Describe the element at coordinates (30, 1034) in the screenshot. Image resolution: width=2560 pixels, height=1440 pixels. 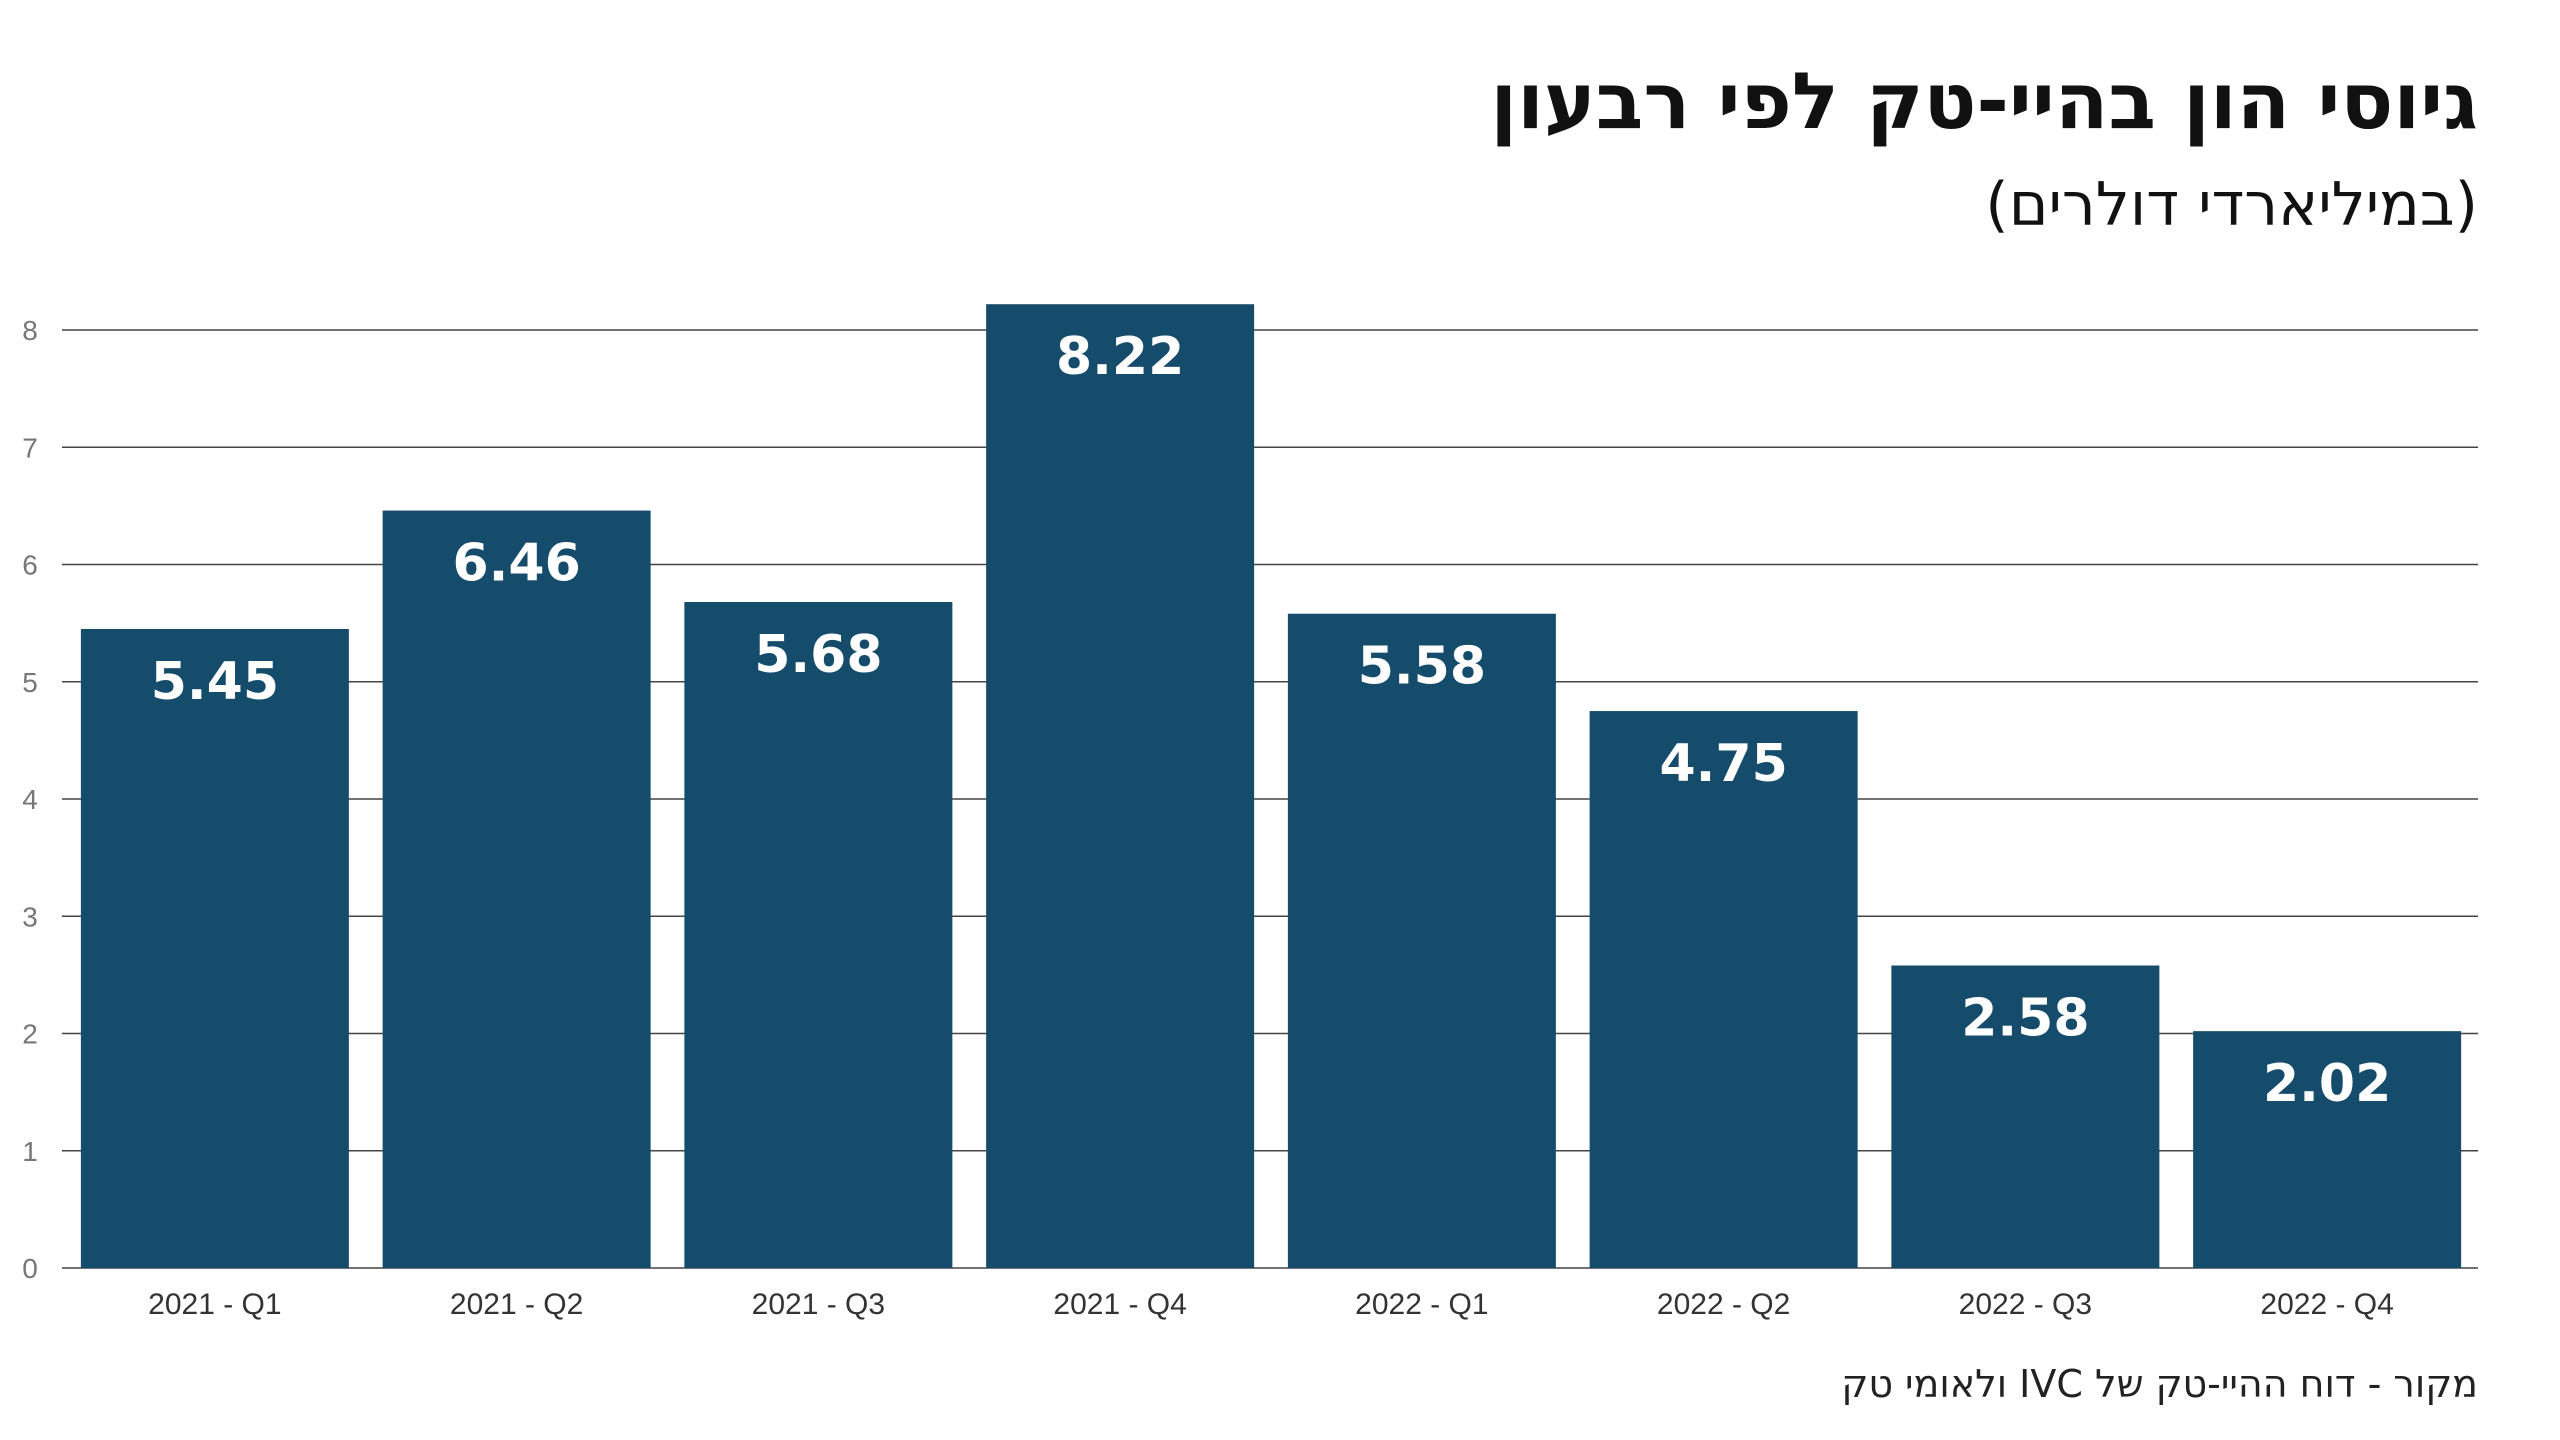
I see `y-tick-label: 2` at that location.